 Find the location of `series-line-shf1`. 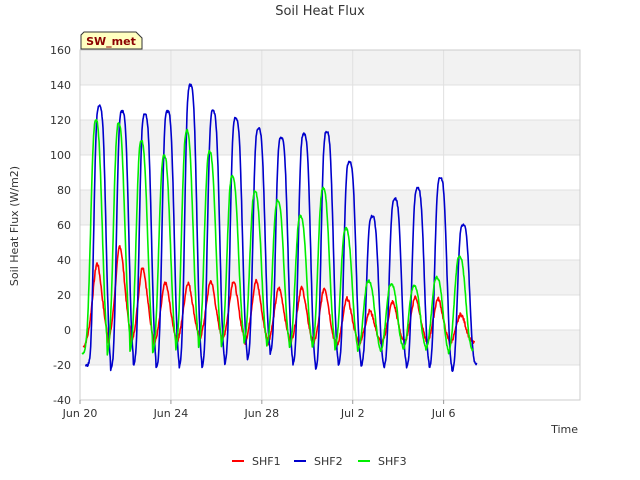

series-line-shf1 is located at coordinates (279, 297).